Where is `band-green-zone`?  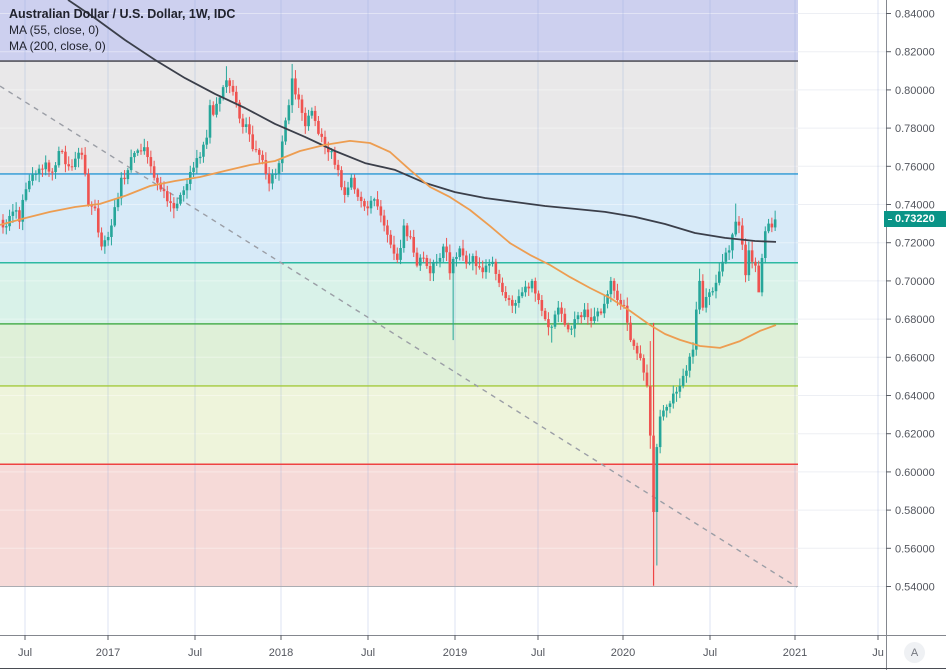
band-green-zone is located at coordinates (399, 354).